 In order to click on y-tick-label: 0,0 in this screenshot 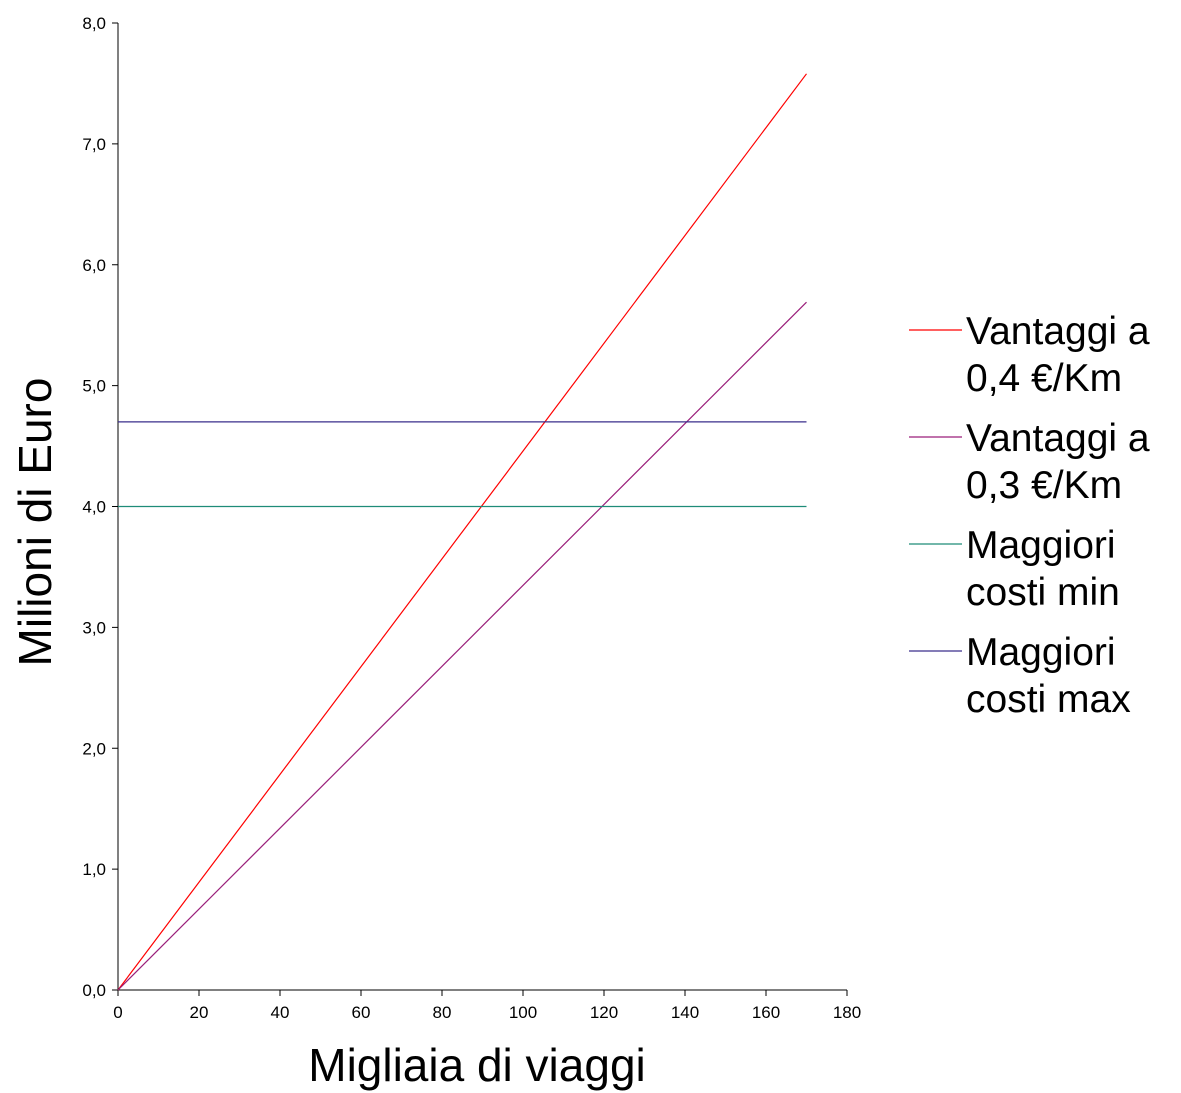, I will do `click(94, 990)`.